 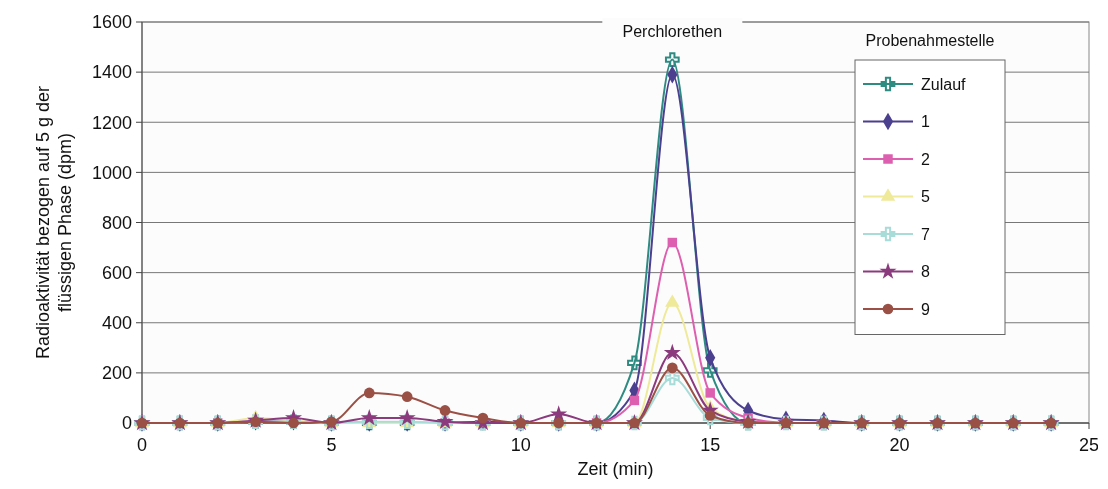 I want to click on x-tick-label: 20, so click(x=899, y=445).